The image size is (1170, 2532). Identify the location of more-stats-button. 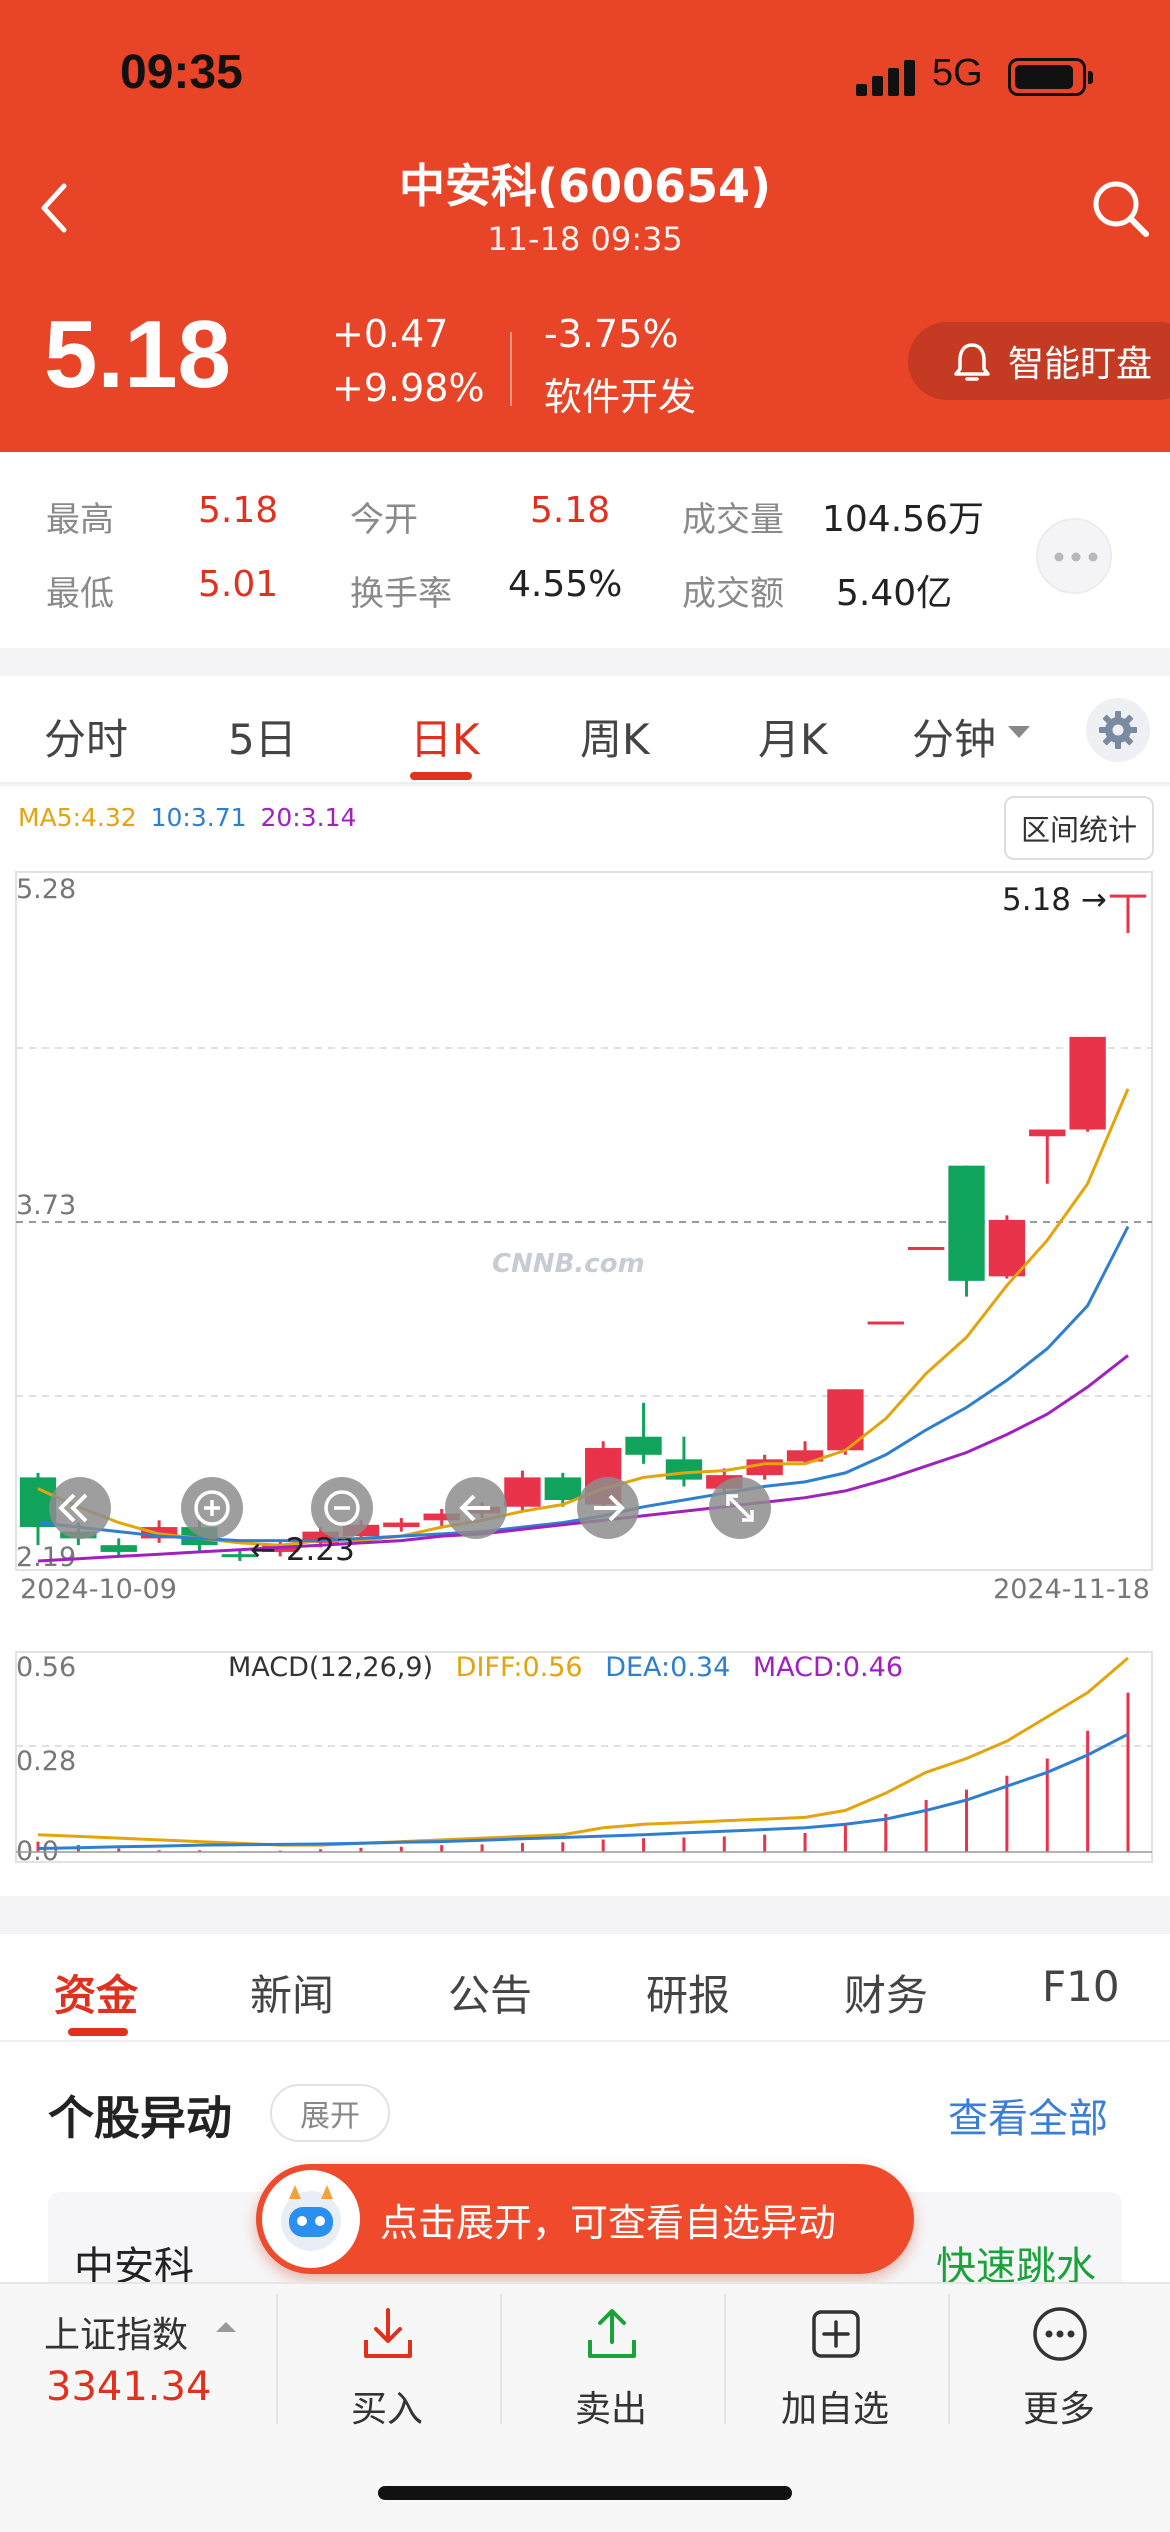
(1074, 556).